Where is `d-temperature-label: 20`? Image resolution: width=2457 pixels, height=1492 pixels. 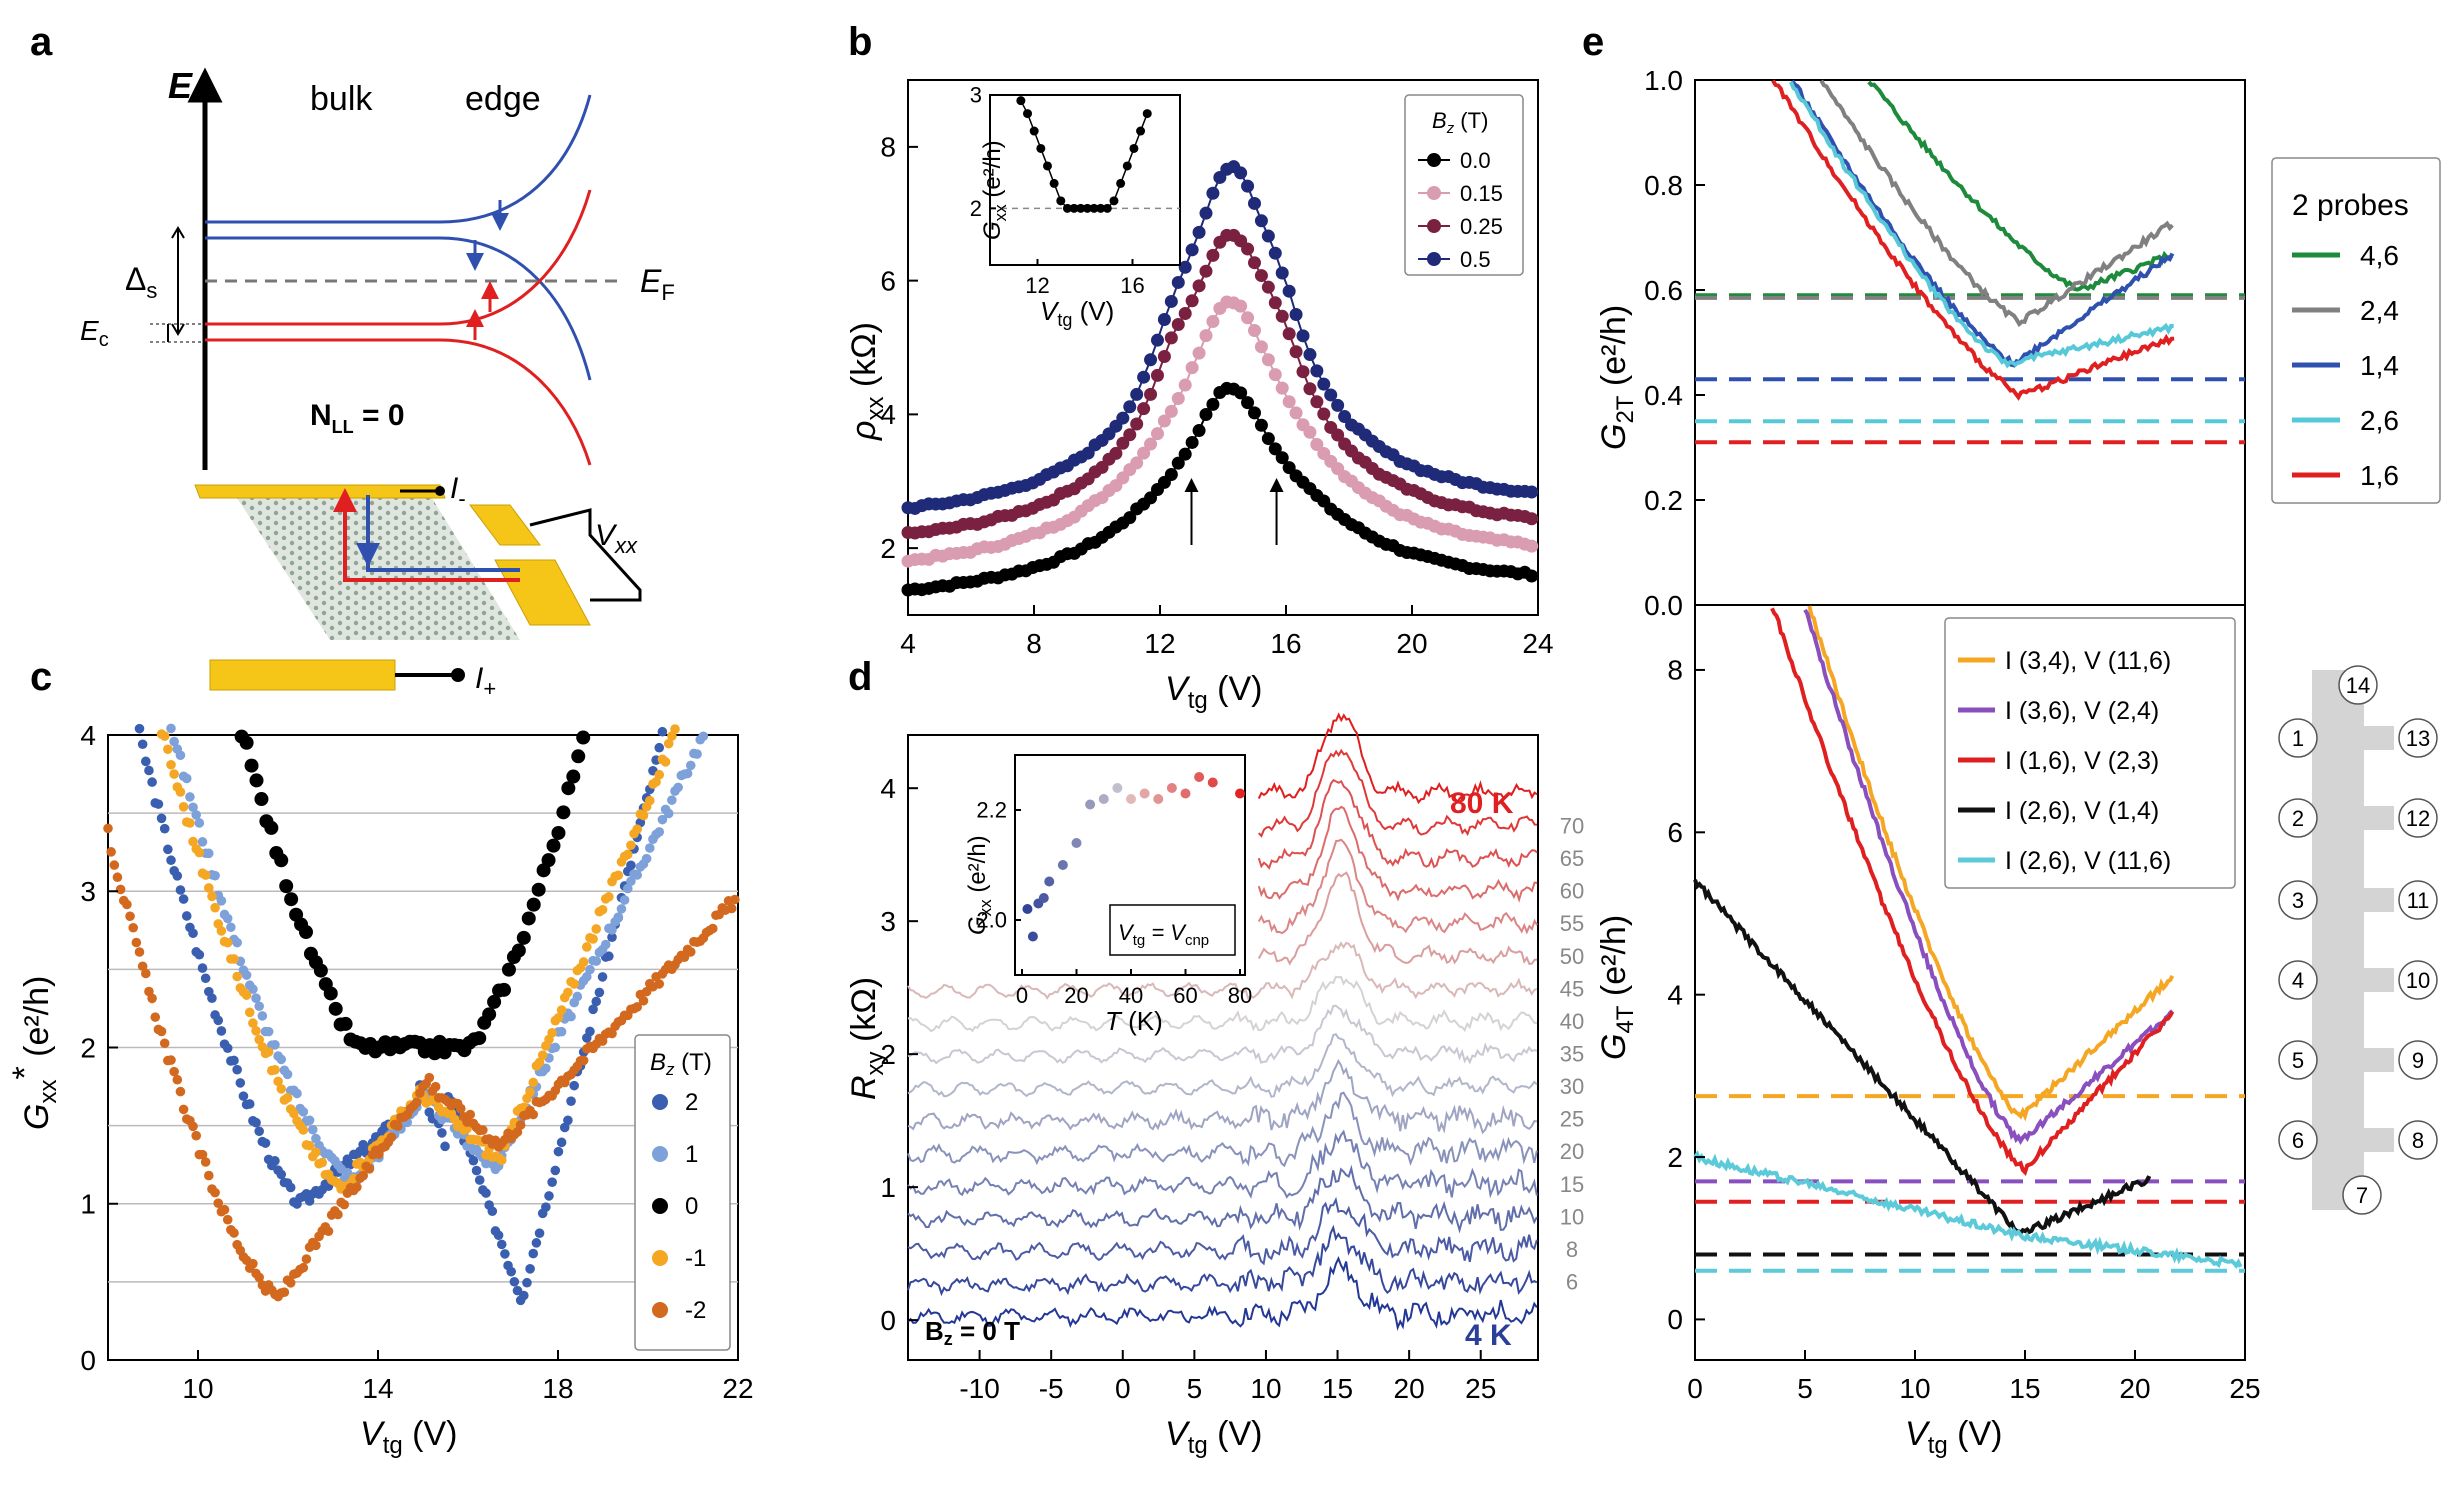
d-temperature-label: 20 is located at coordinates (1572, 1151).